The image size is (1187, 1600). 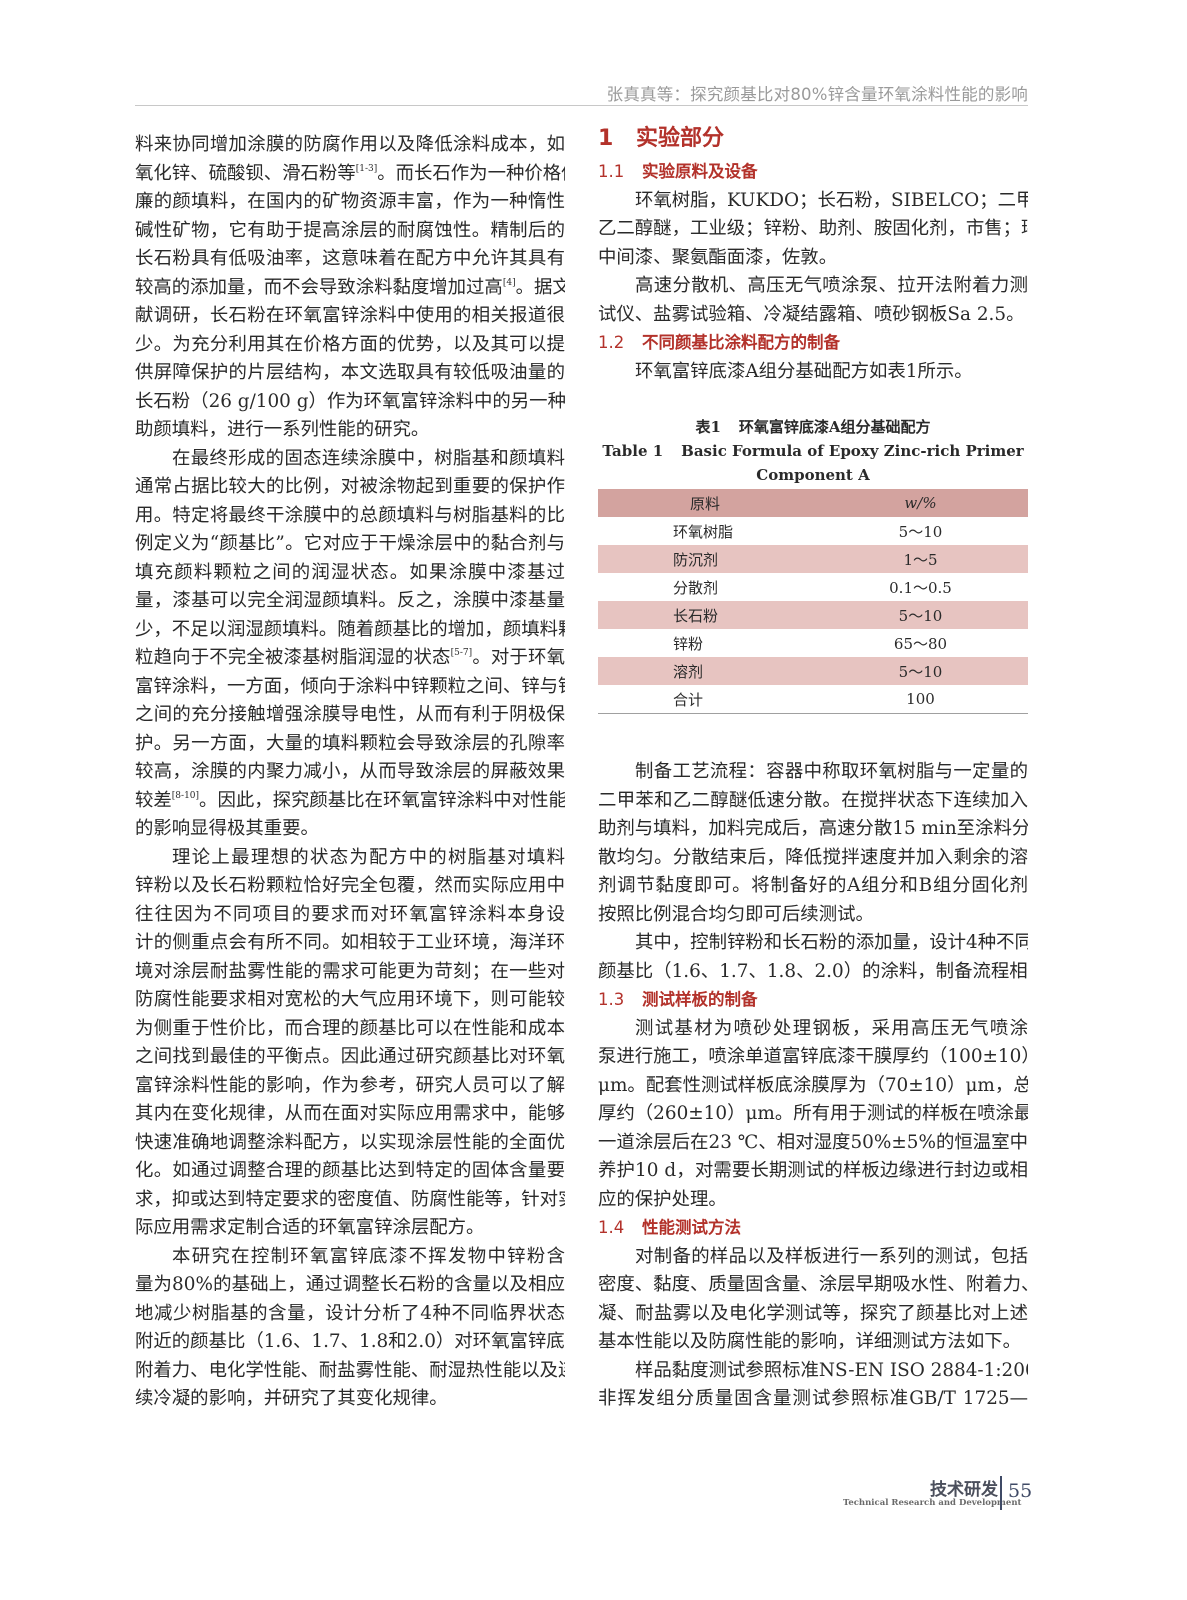 What do you see at coordinates (700, 999) in the screenshot?
I see `subsection-title: 测试样板的制备` at bounding box center [700, 999].